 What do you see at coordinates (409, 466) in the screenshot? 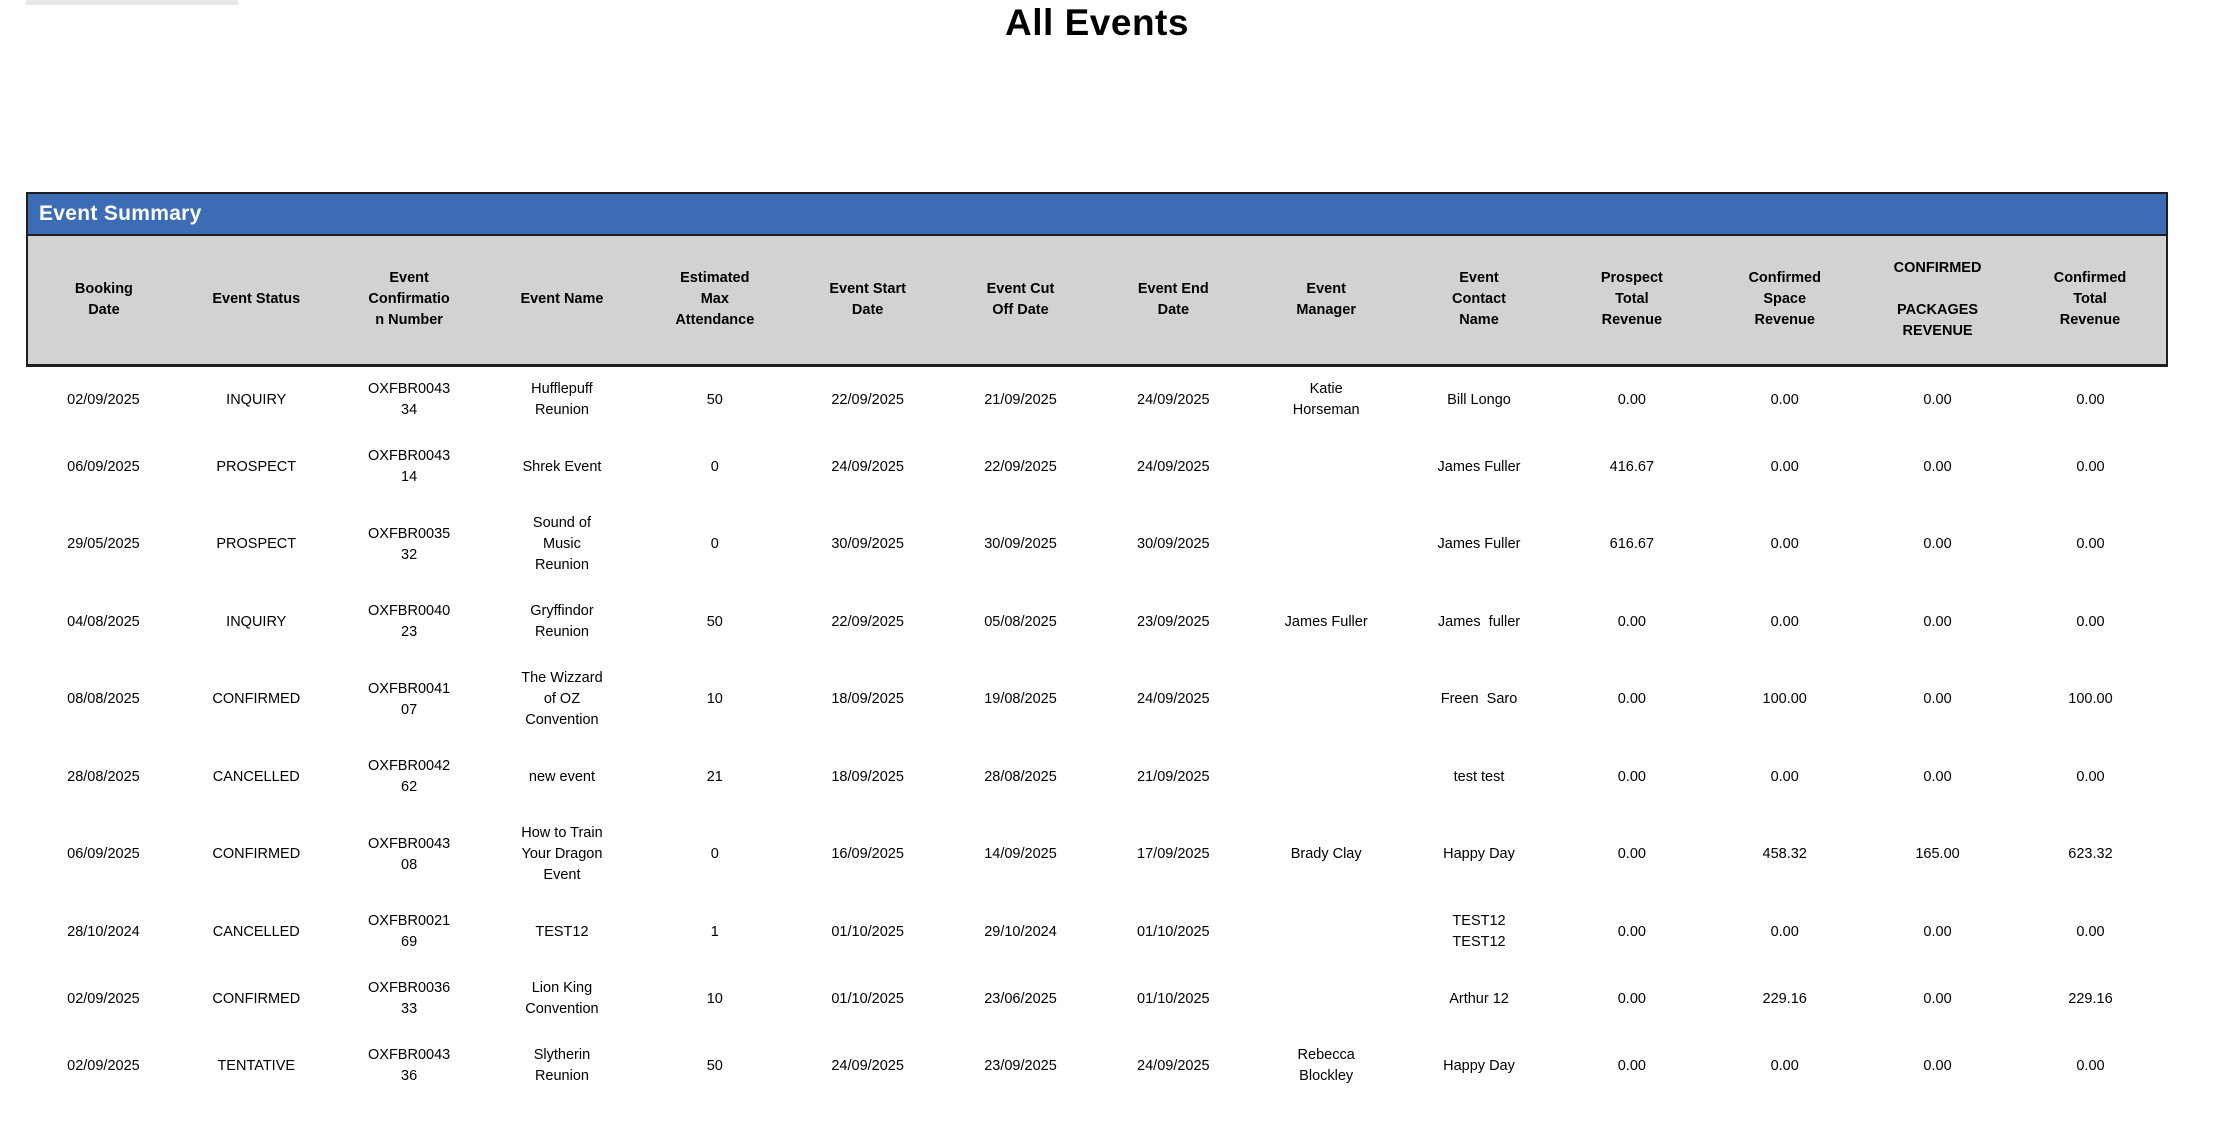
I see `cell-event-confirmation-number: OXFBR0043 14` at bounding box center [409, 466].